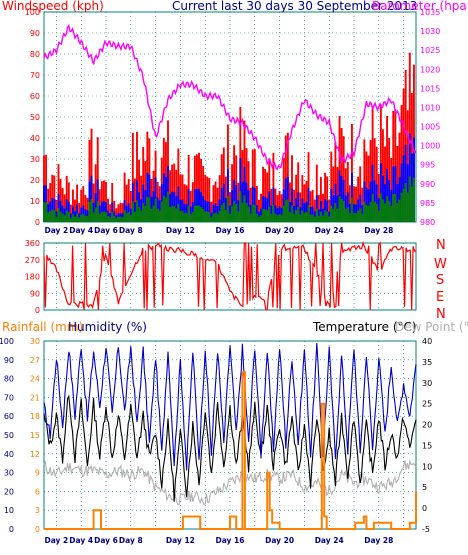 This screenshot has height=555, width=468. Describe the element at coordinates (427, 383) in the screenshot. I see `temp-y-tick: 30` at that location.